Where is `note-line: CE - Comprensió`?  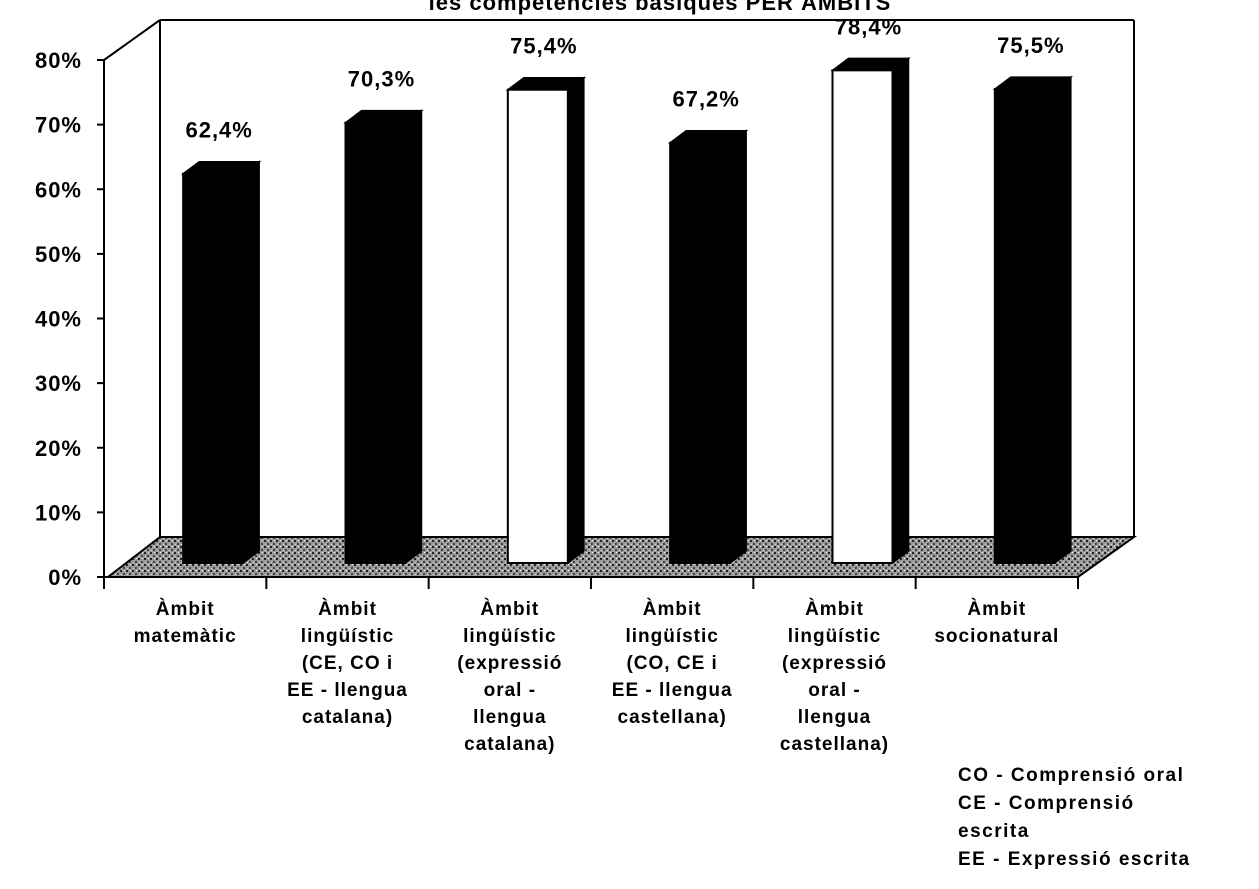
note-line: CE - Comprensió is located at coordinates (1046, 803).